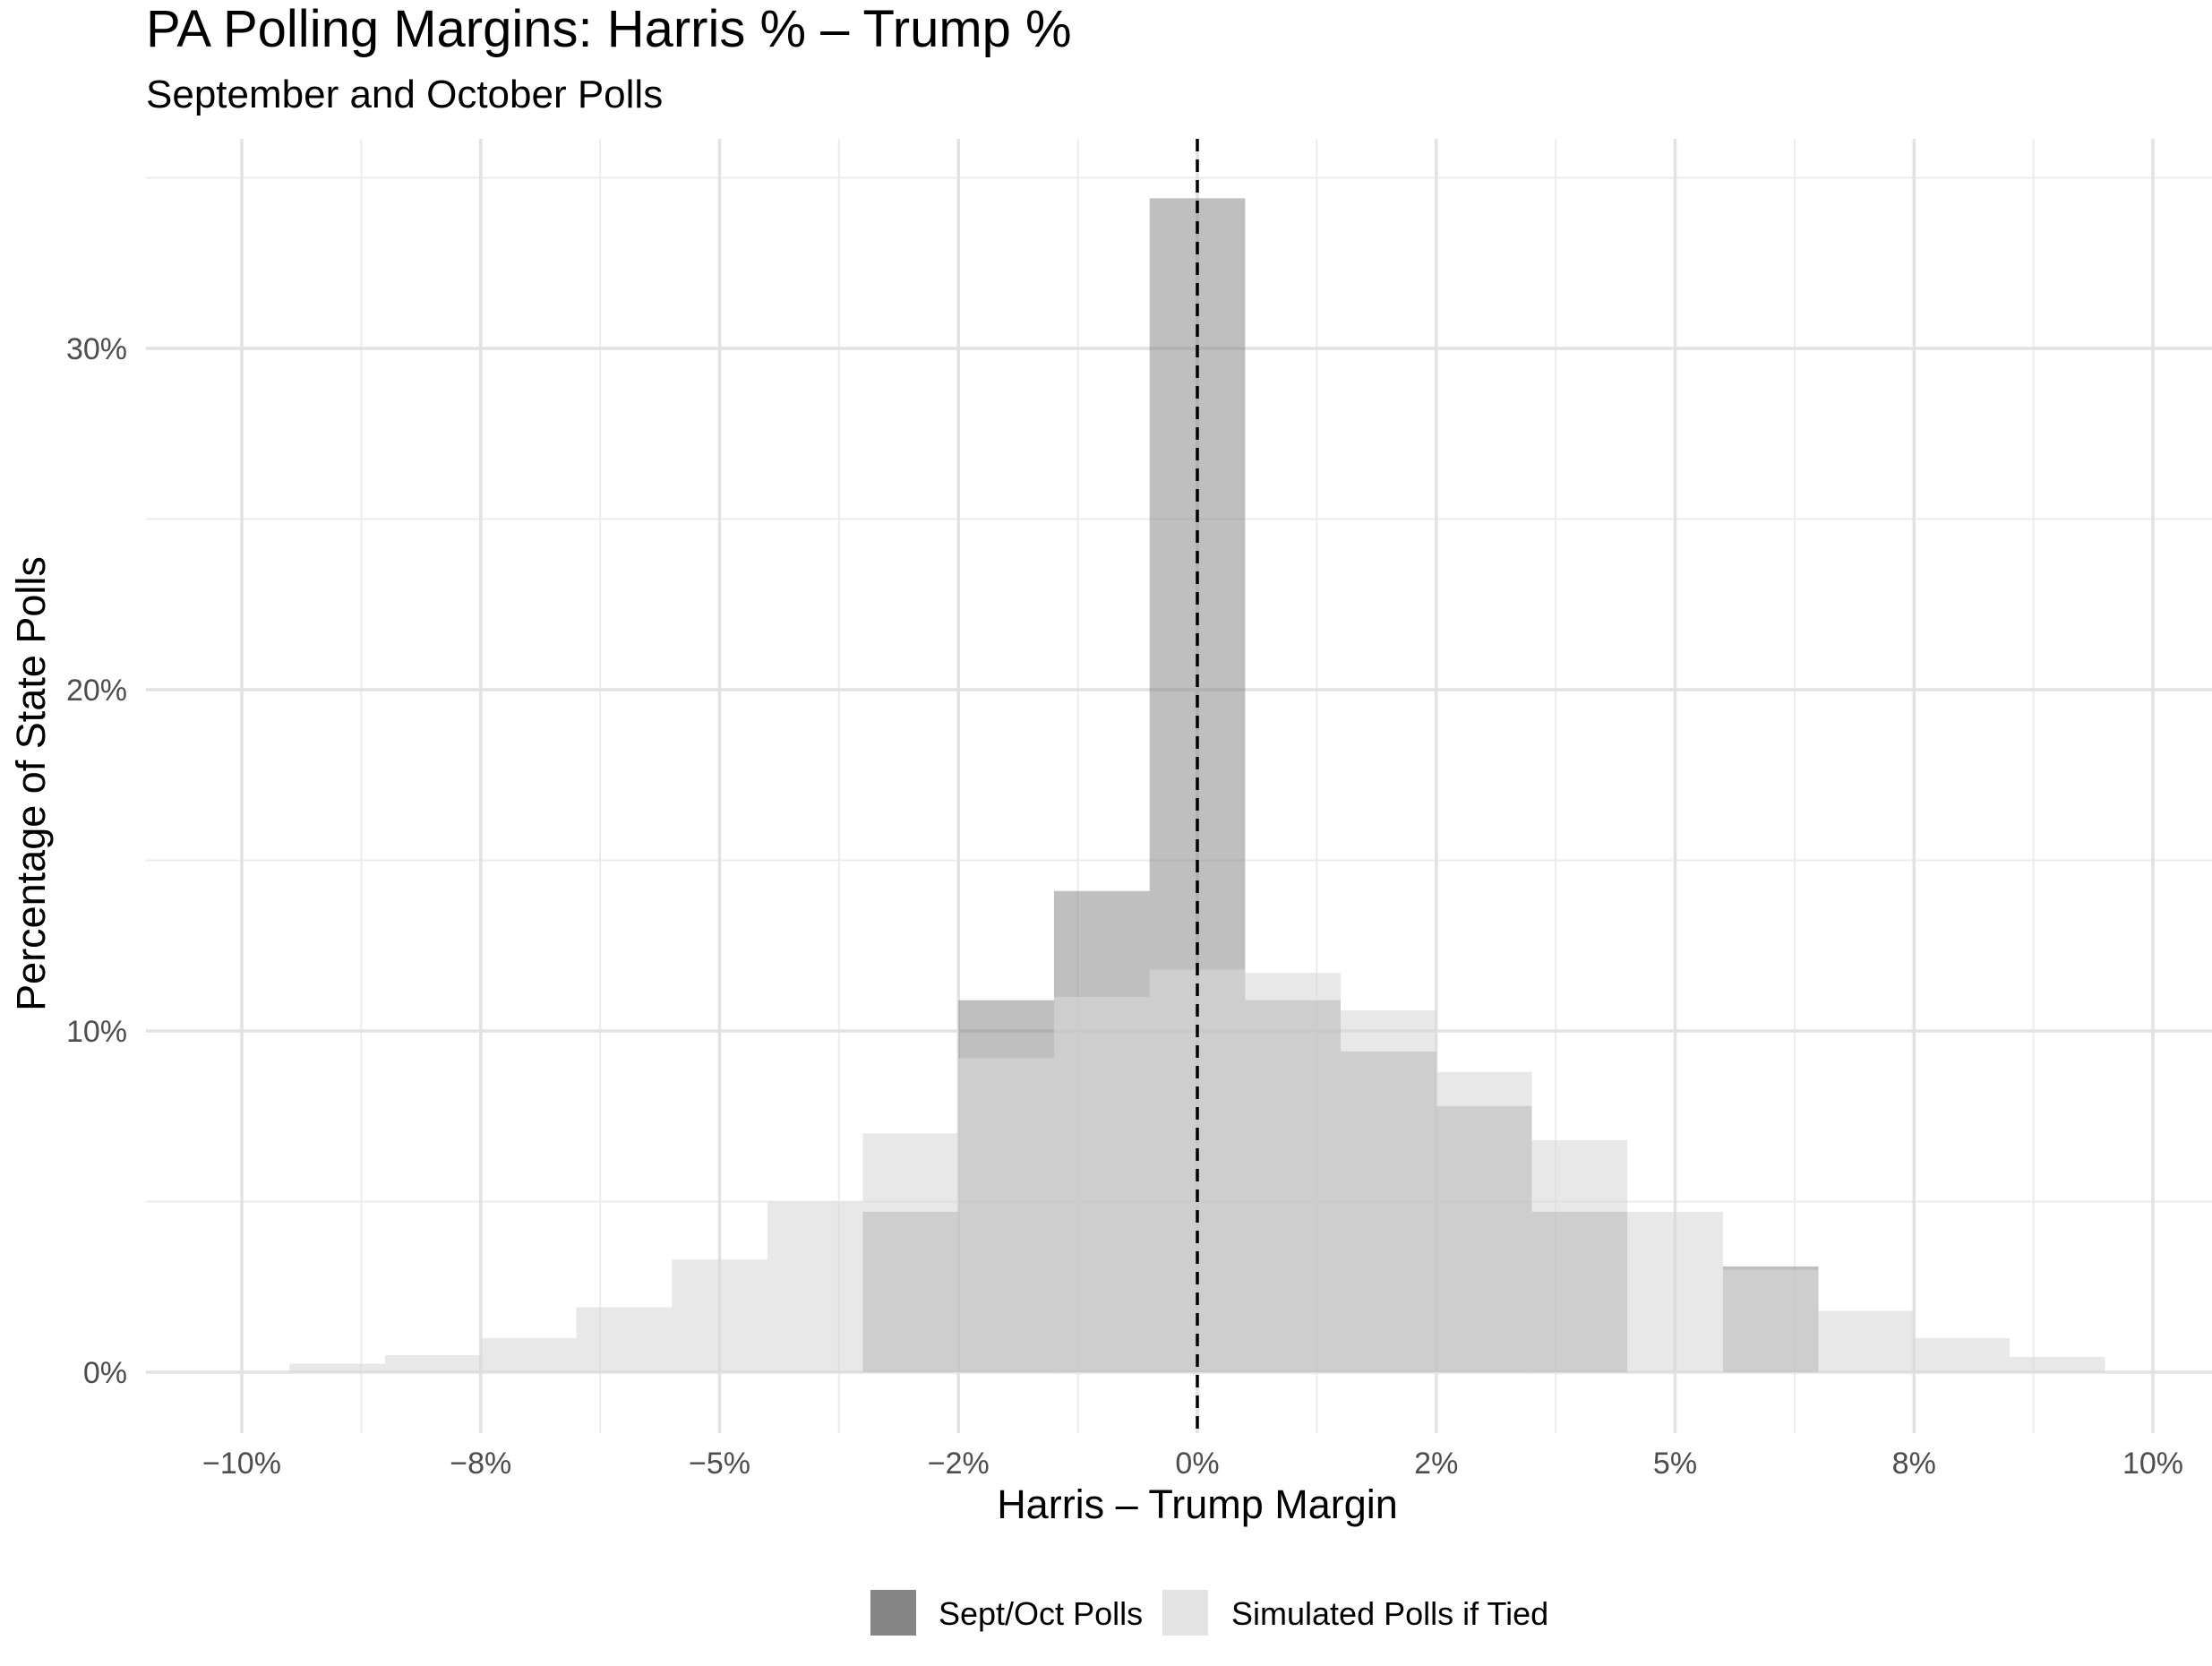  Describe the element at coordinates (96, 349) in the screenshot. I see `y-tick-label: 30%` at that location.